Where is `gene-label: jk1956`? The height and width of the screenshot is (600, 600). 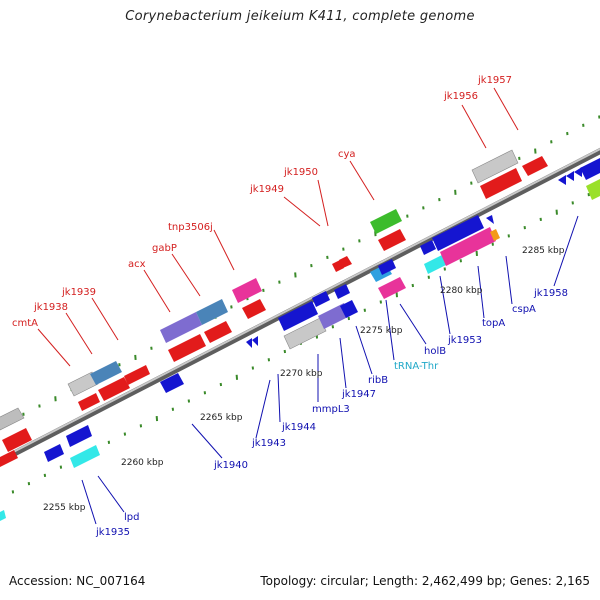 gene-label: jk1956 is located at coordinates (460, 96).